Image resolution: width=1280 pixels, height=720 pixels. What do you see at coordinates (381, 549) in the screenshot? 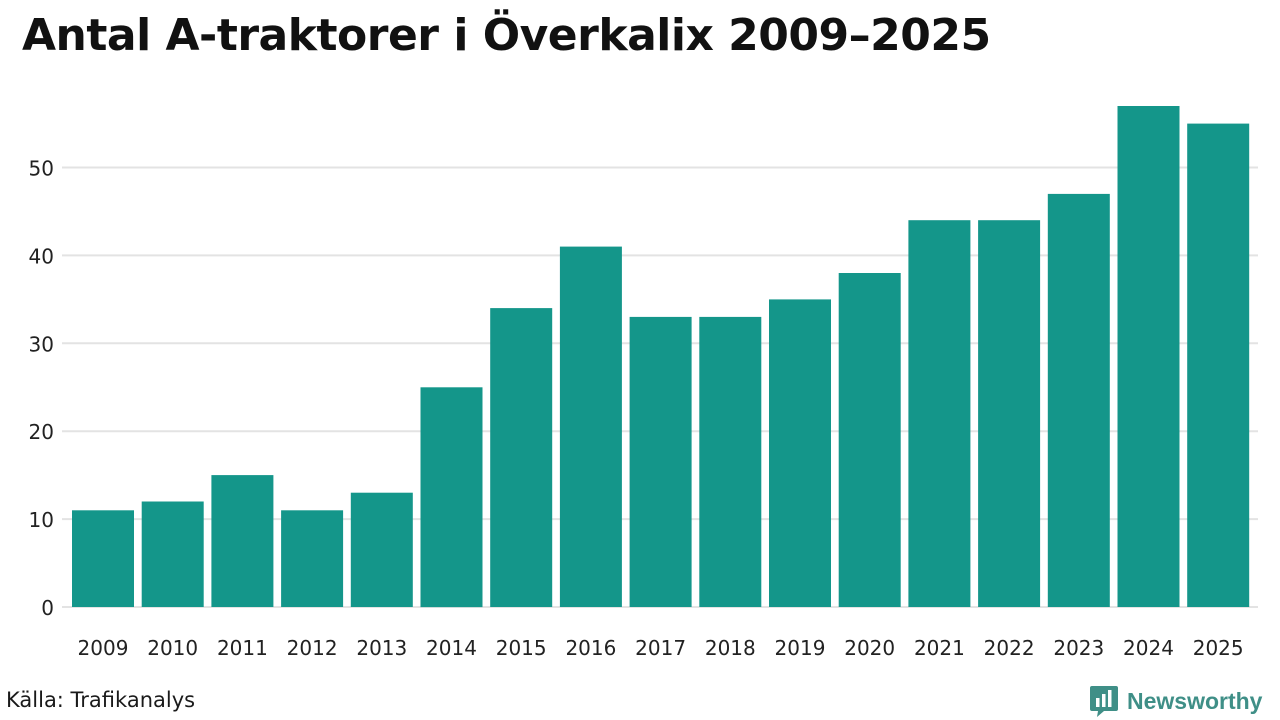
I see `bar-2013` at bounding box center [381, 549].